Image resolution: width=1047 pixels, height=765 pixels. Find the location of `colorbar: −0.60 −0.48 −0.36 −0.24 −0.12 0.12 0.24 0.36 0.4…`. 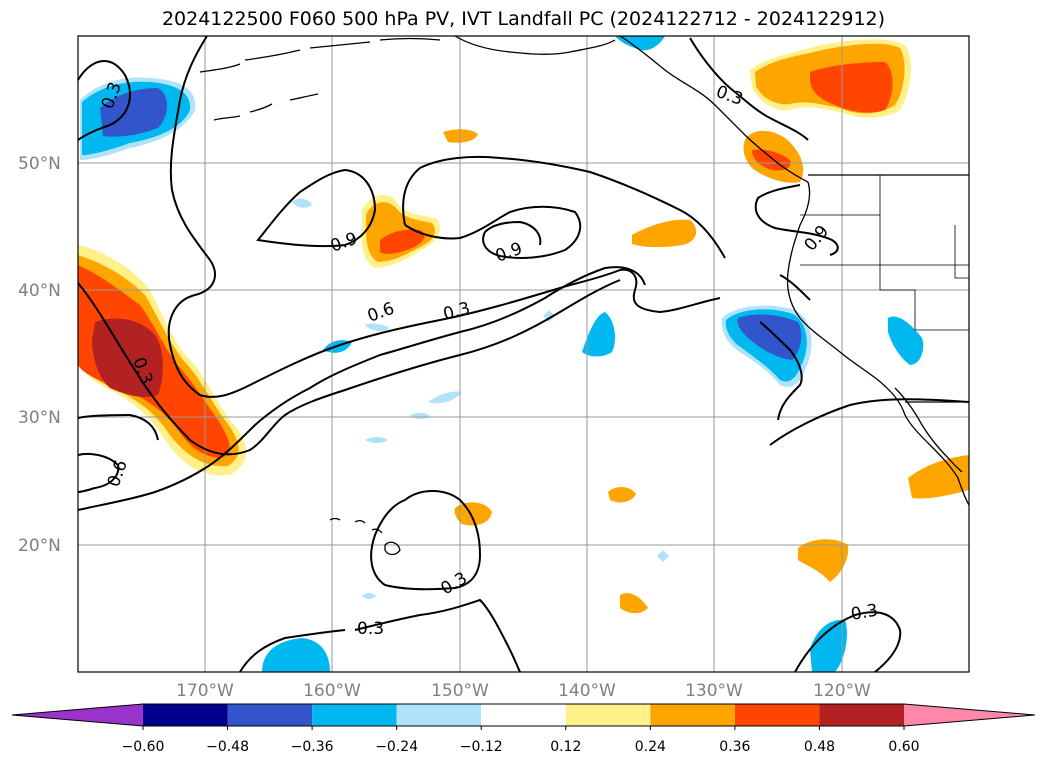

colorbar: −0.60 −0.48 −0.36 −0.24 −0.12 0.12 0.24 0.36 0.4… is located at coordinates (523, 729).